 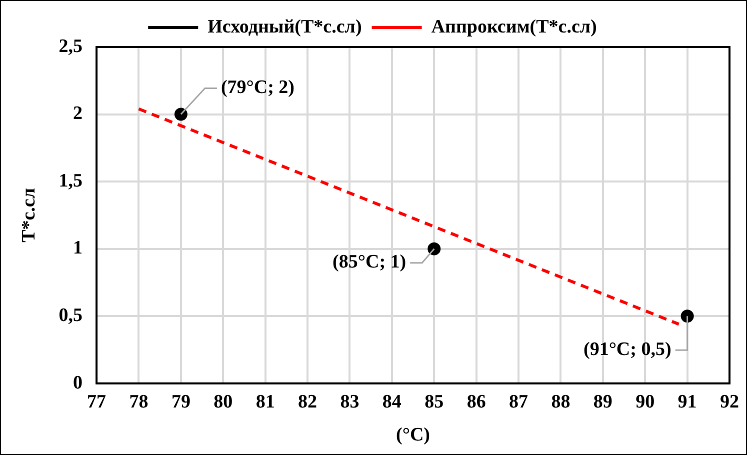 I want to click on x-tick-label: 84, so click(x=392, y=402).